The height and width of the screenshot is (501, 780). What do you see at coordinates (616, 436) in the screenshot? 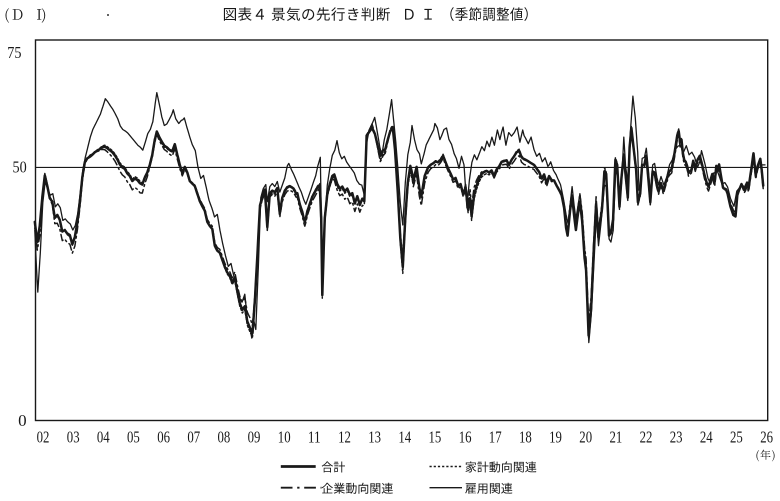
I see `svg-text: 21` at bounding box center [616, 436].